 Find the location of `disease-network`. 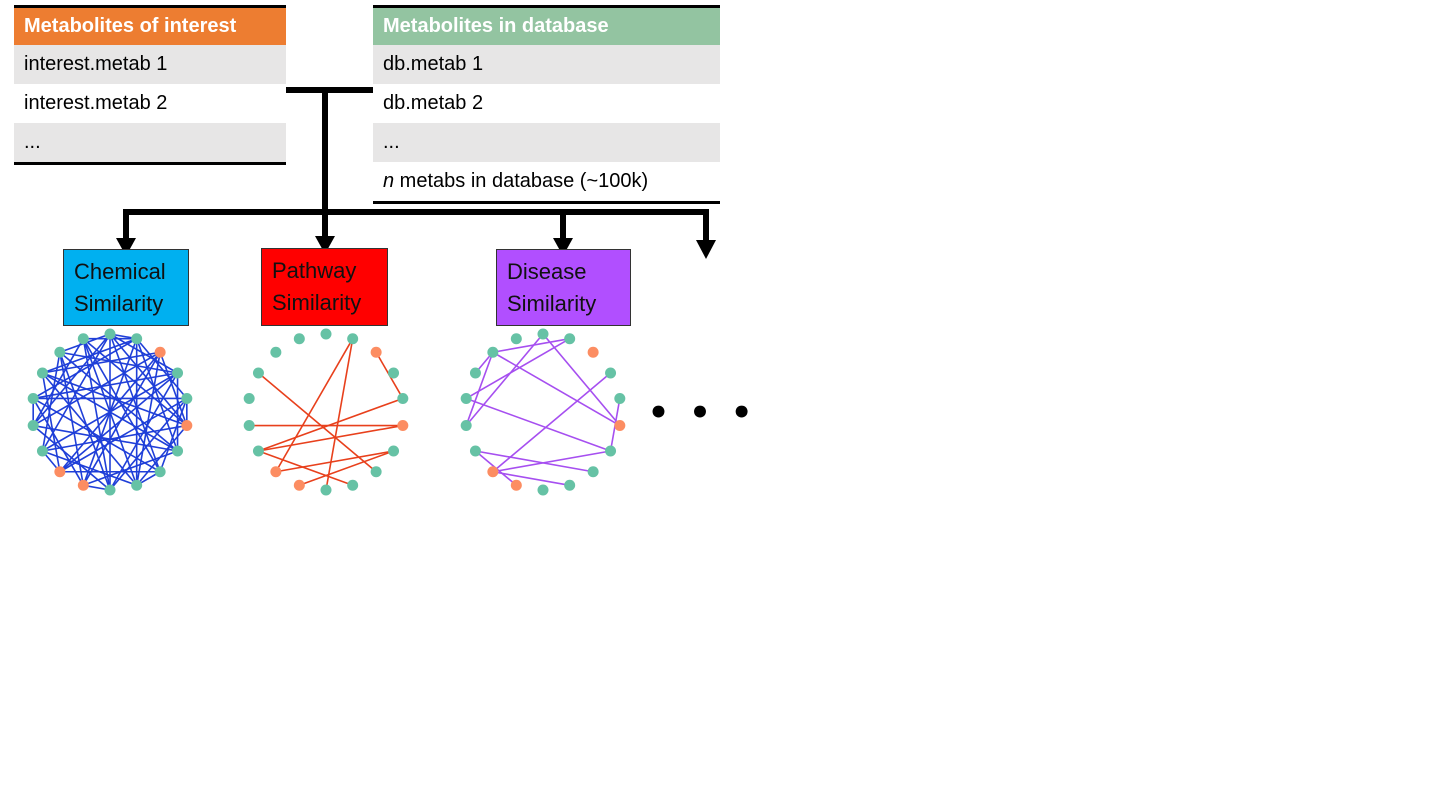

disease-network is located at coordinates (543, 412).